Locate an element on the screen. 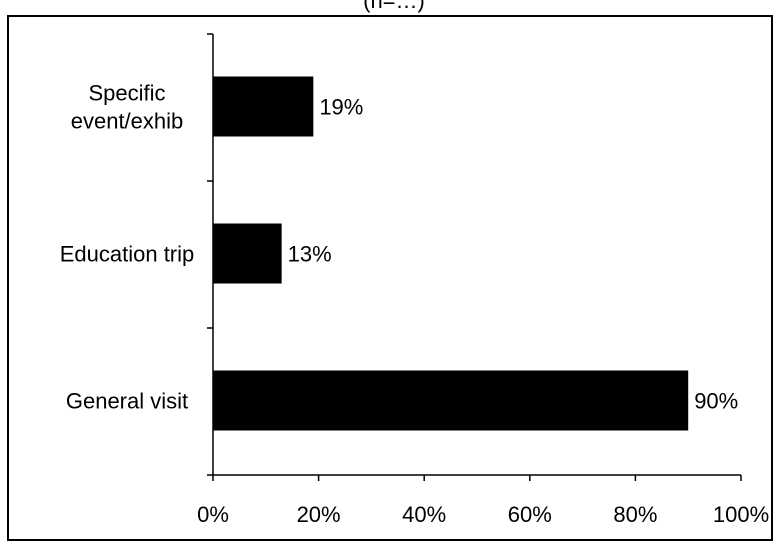  data-label: 13% is located at coordinates (310, 254).